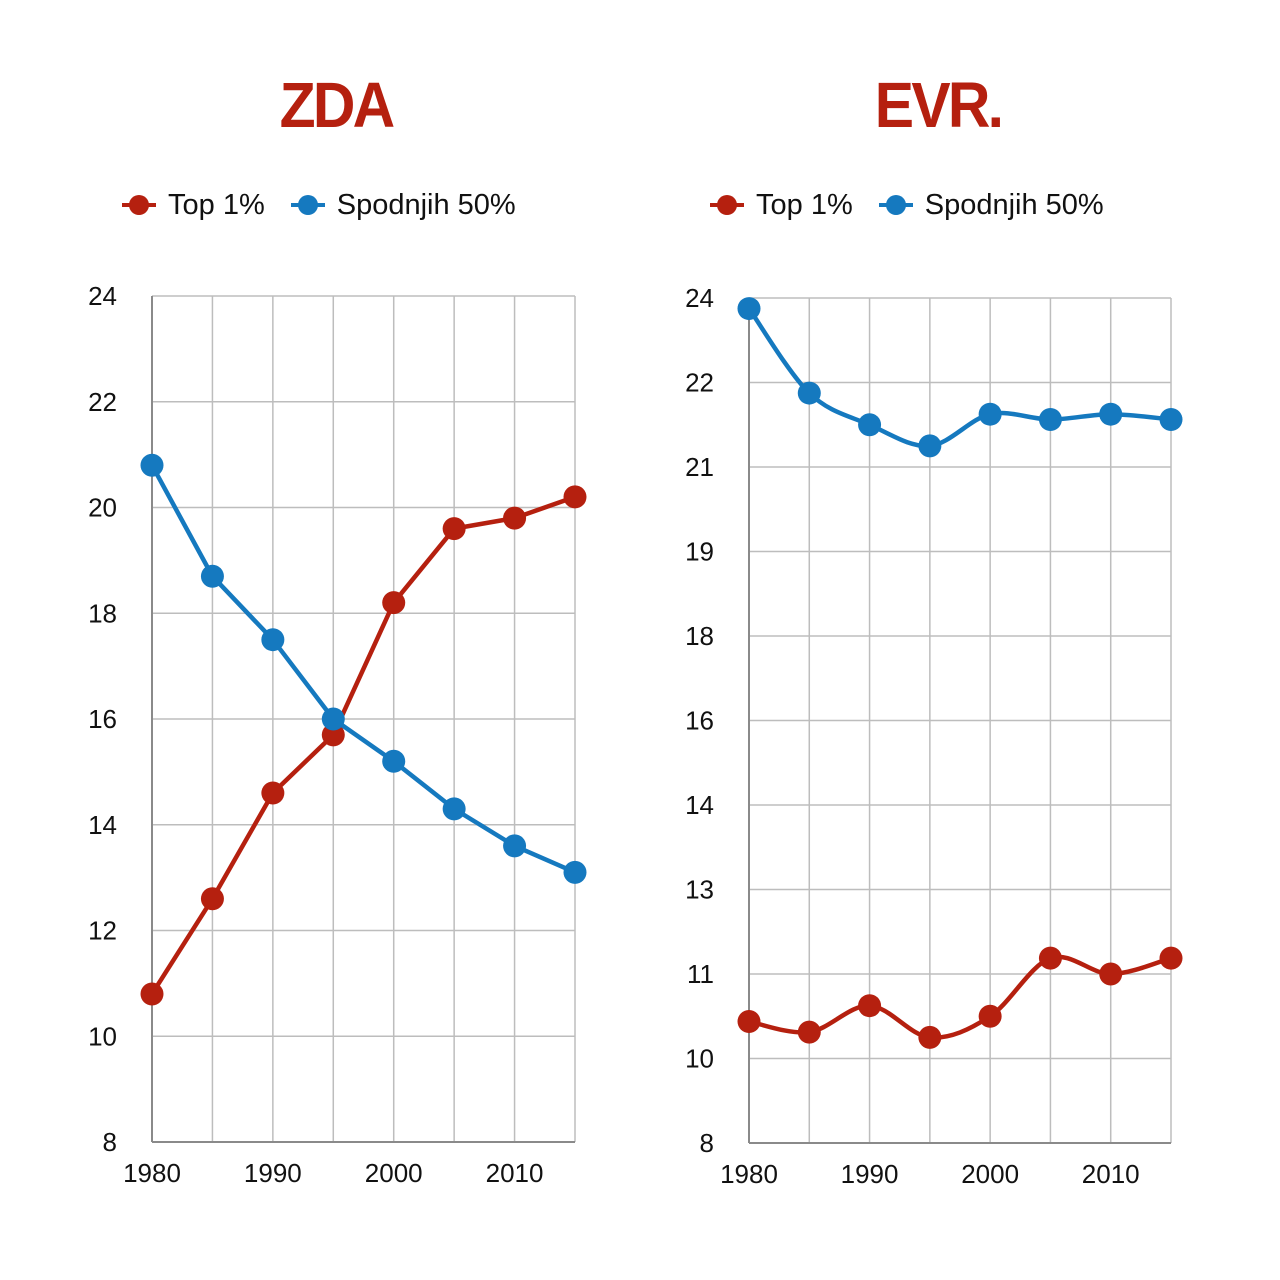 Image resolution: width=1280 pixels, height=1280 pixels. I want to click on chart-title-evr: EVR., so click(939, 105).